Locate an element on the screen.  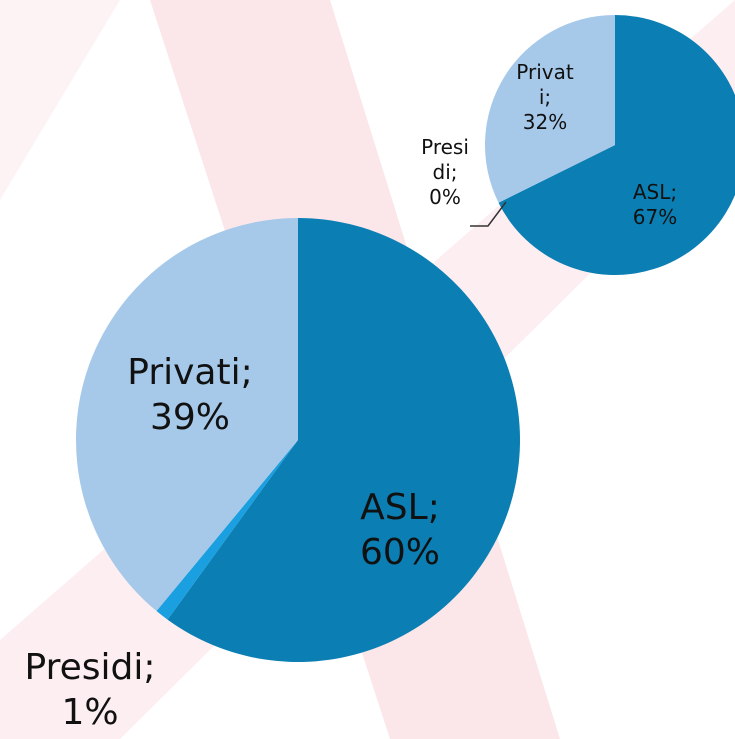
value-label: 60% is located at coordinates (399, 552).